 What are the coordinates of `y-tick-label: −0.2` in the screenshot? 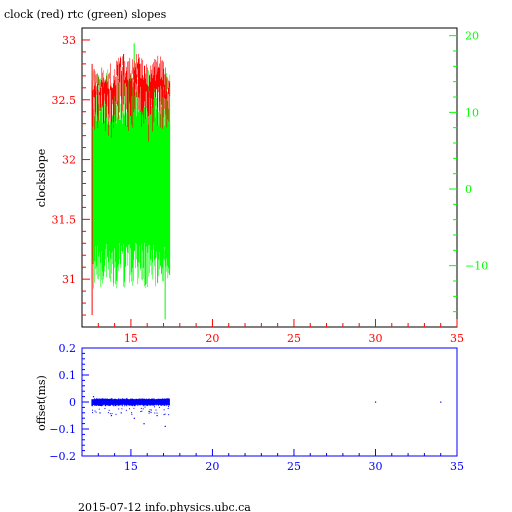 It's located at (62, 456).